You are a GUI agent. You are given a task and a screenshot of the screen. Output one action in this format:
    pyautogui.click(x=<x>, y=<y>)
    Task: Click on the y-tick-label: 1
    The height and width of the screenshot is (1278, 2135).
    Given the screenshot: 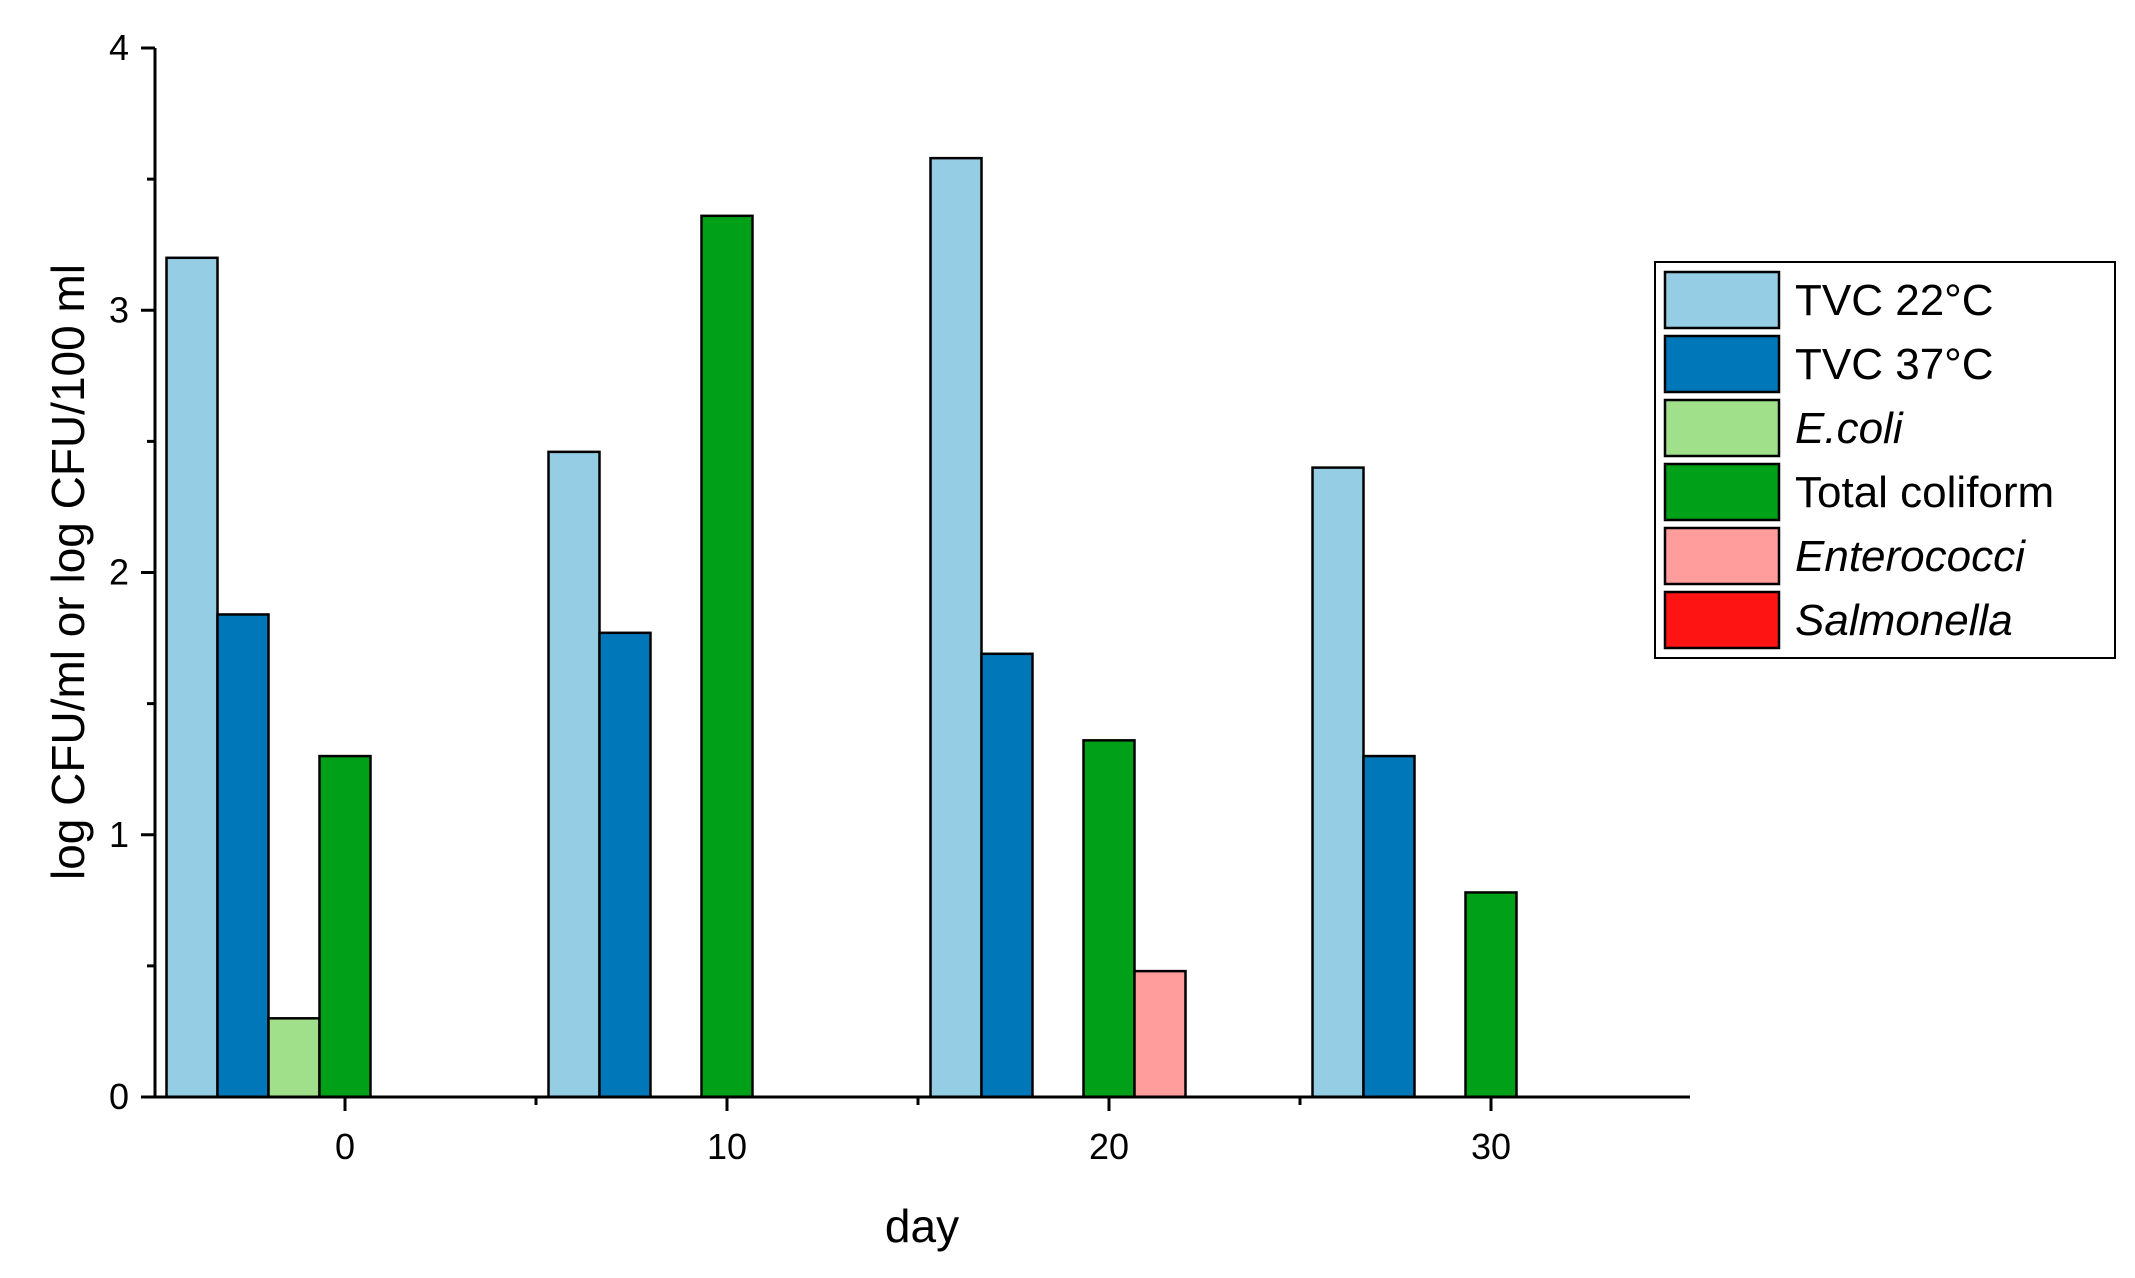 What is the action you would take?
    pyautogui.click(x=119, y=834)
    